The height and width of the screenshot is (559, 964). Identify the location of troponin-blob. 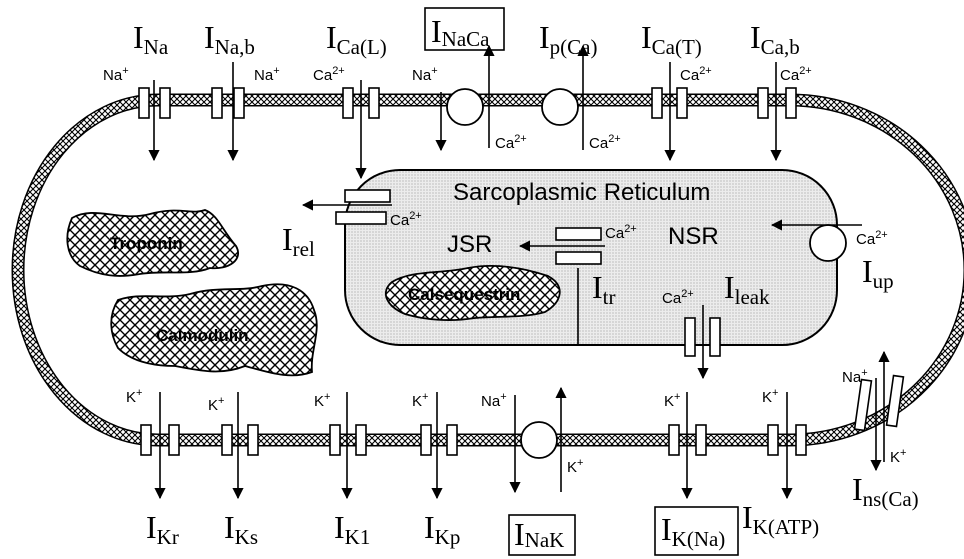
(152, 243).